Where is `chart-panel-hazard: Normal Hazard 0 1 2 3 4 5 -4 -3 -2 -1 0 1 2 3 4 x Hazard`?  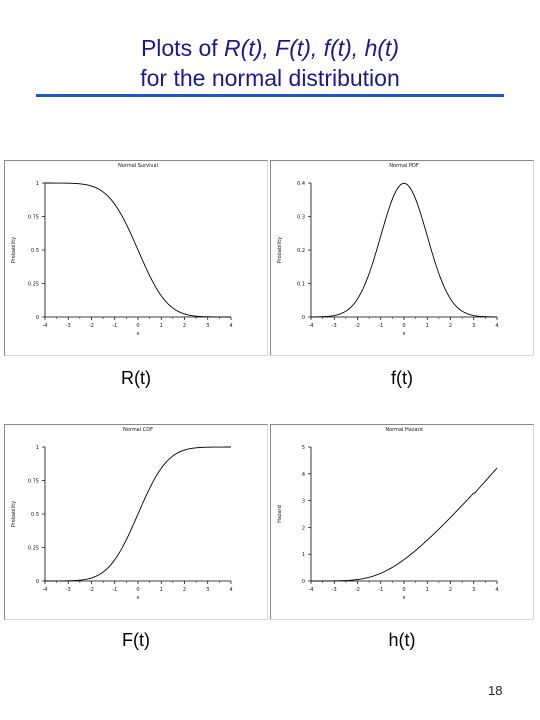
chart-panel-hazard: Normal Hazard 0 1 2 3 4 5 -4 -3 -2 -1 0 1 2 3 4 x Hazard is located at coordinates (402, 522).